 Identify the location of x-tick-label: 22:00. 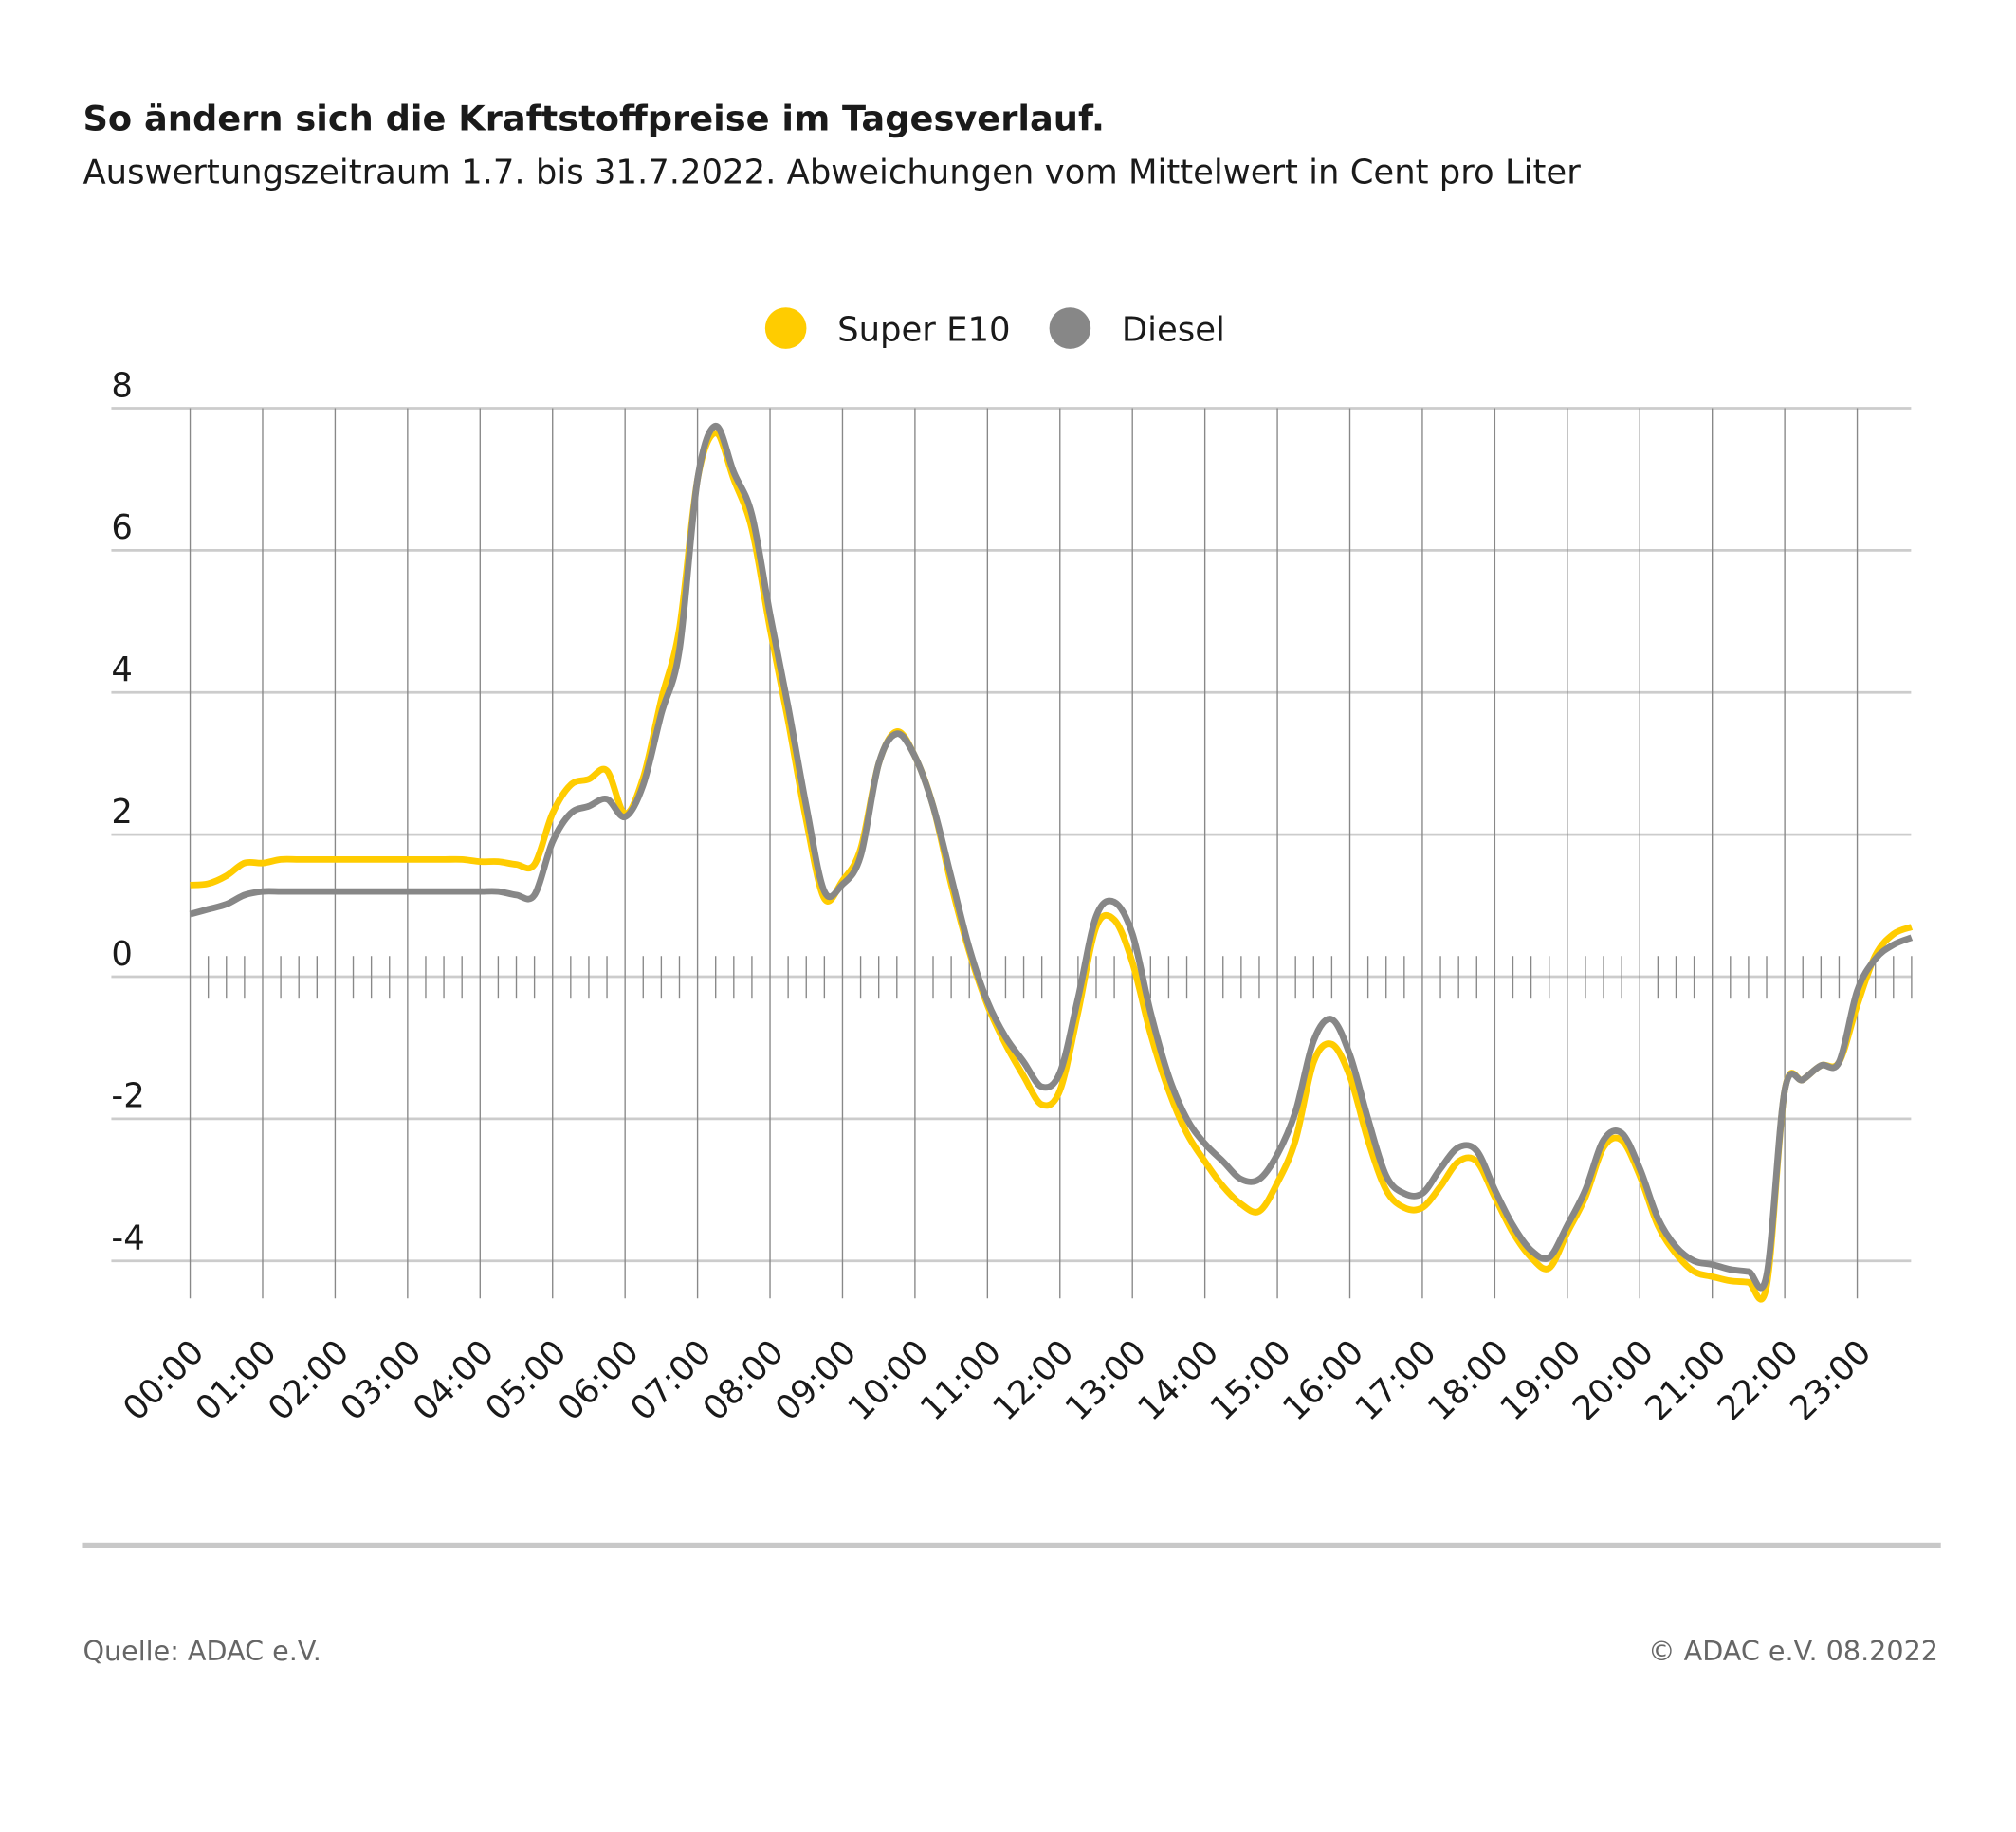
(1758, 1380).